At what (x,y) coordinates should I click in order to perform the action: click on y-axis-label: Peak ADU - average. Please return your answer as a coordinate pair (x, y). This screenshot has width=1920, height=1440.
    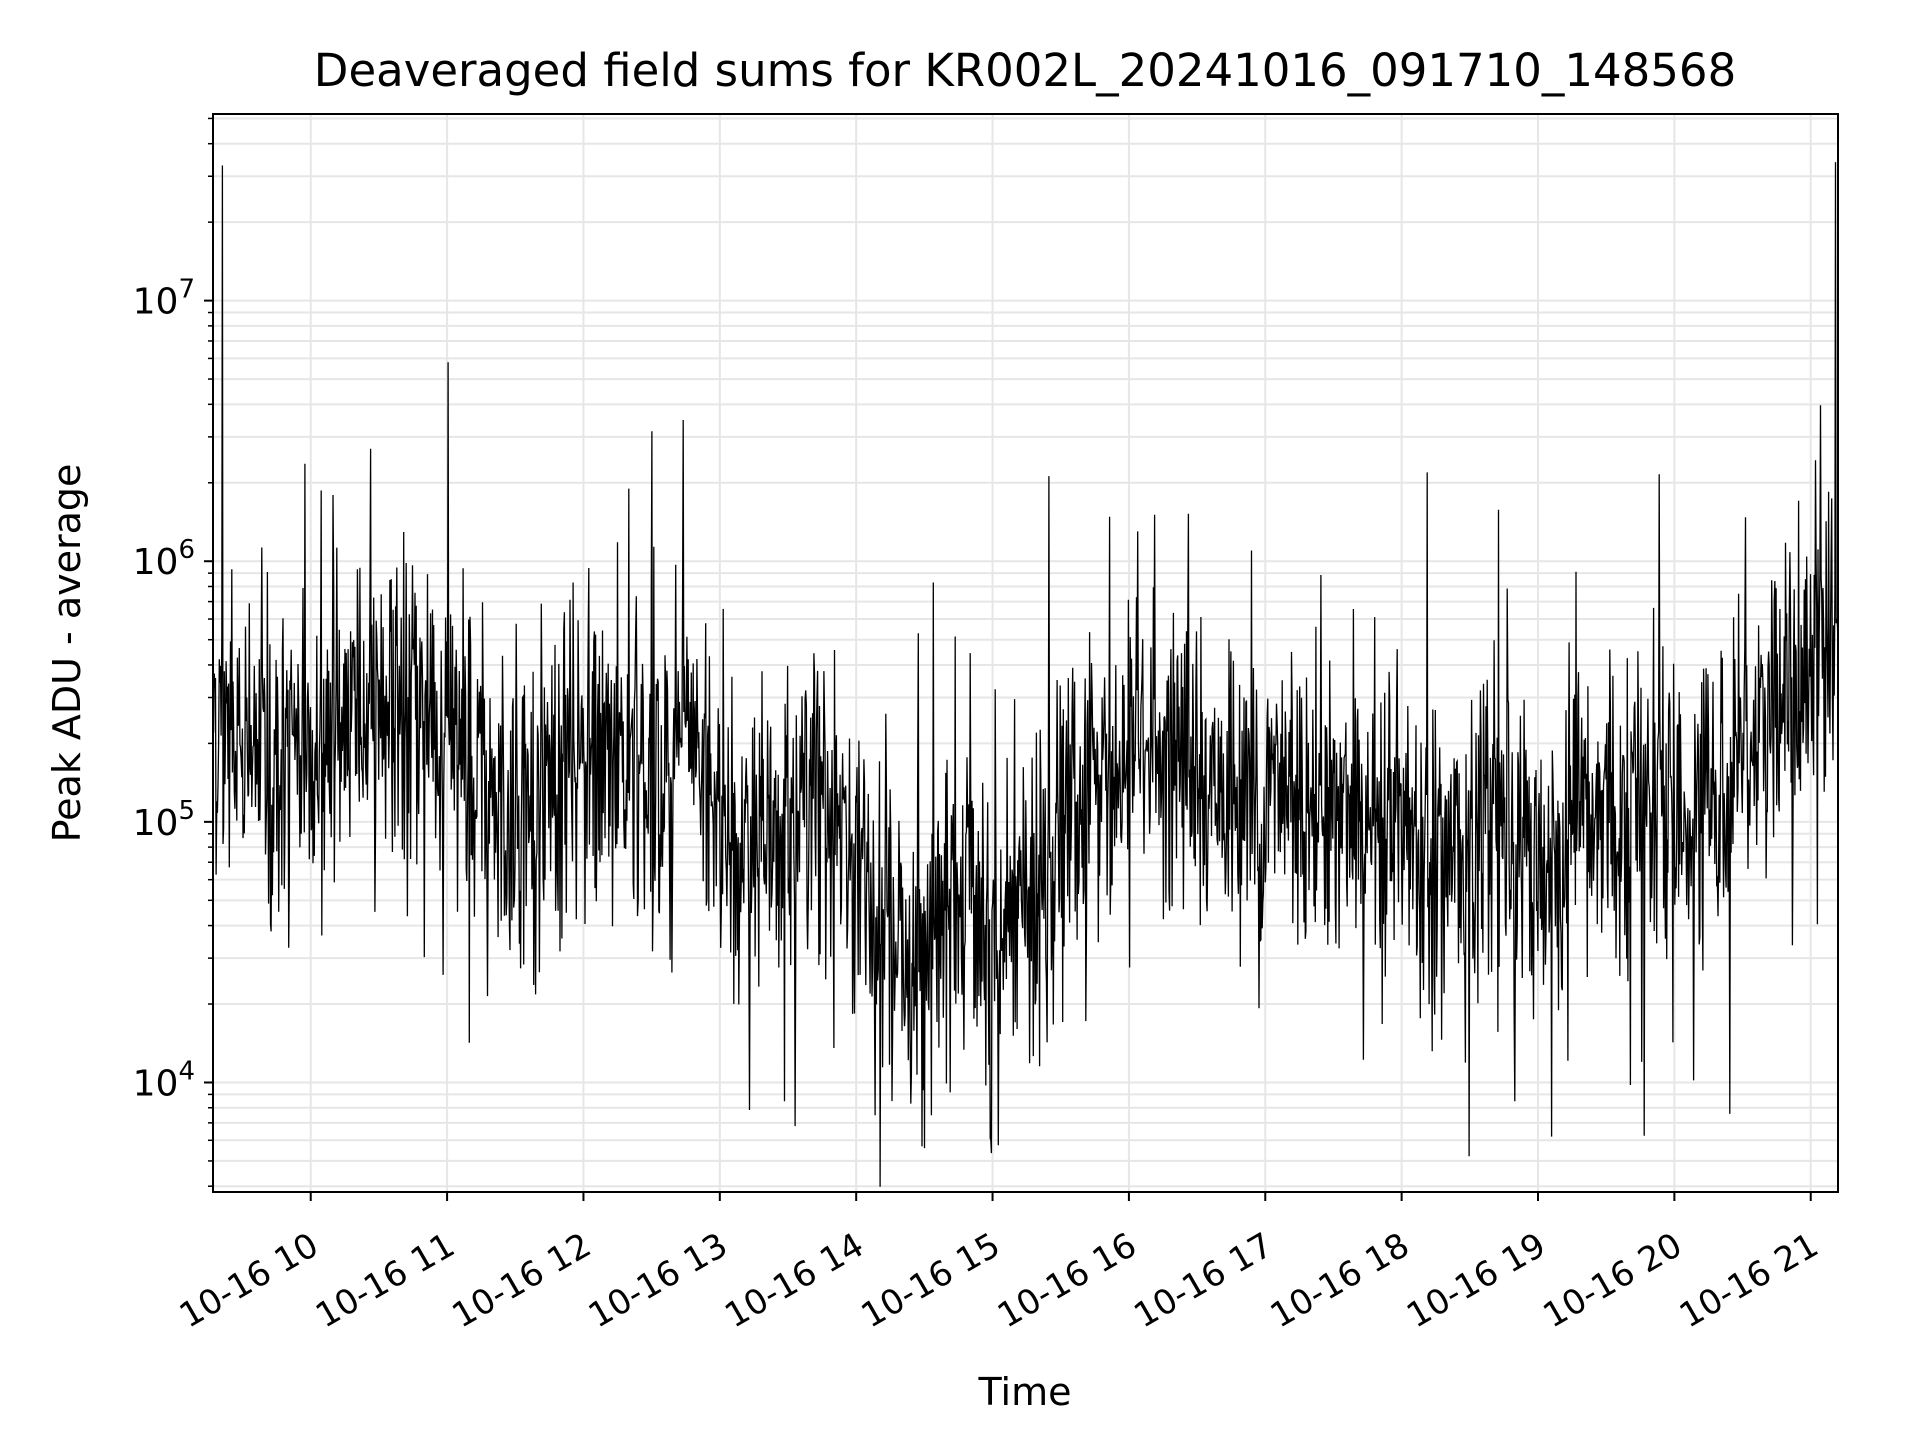
    Looking at the image, I should click on (67, 653).